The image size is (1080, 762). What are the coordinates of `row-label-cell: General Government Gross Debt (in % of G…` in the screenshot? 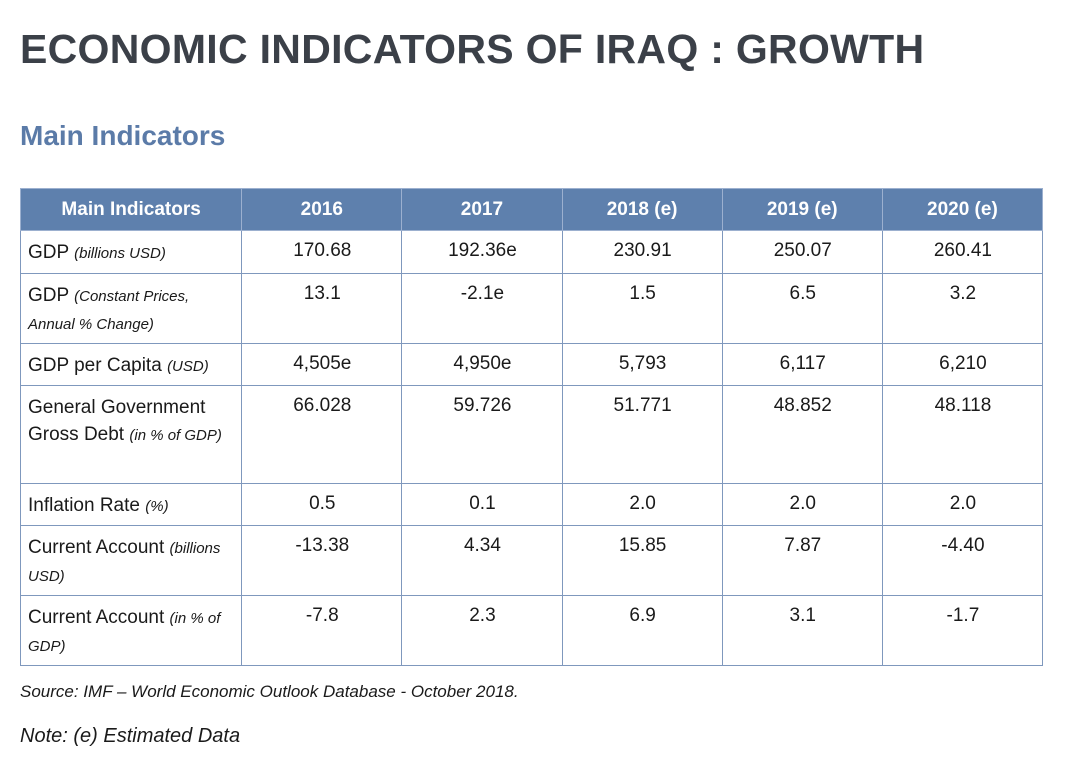 It's located at (131, 434).